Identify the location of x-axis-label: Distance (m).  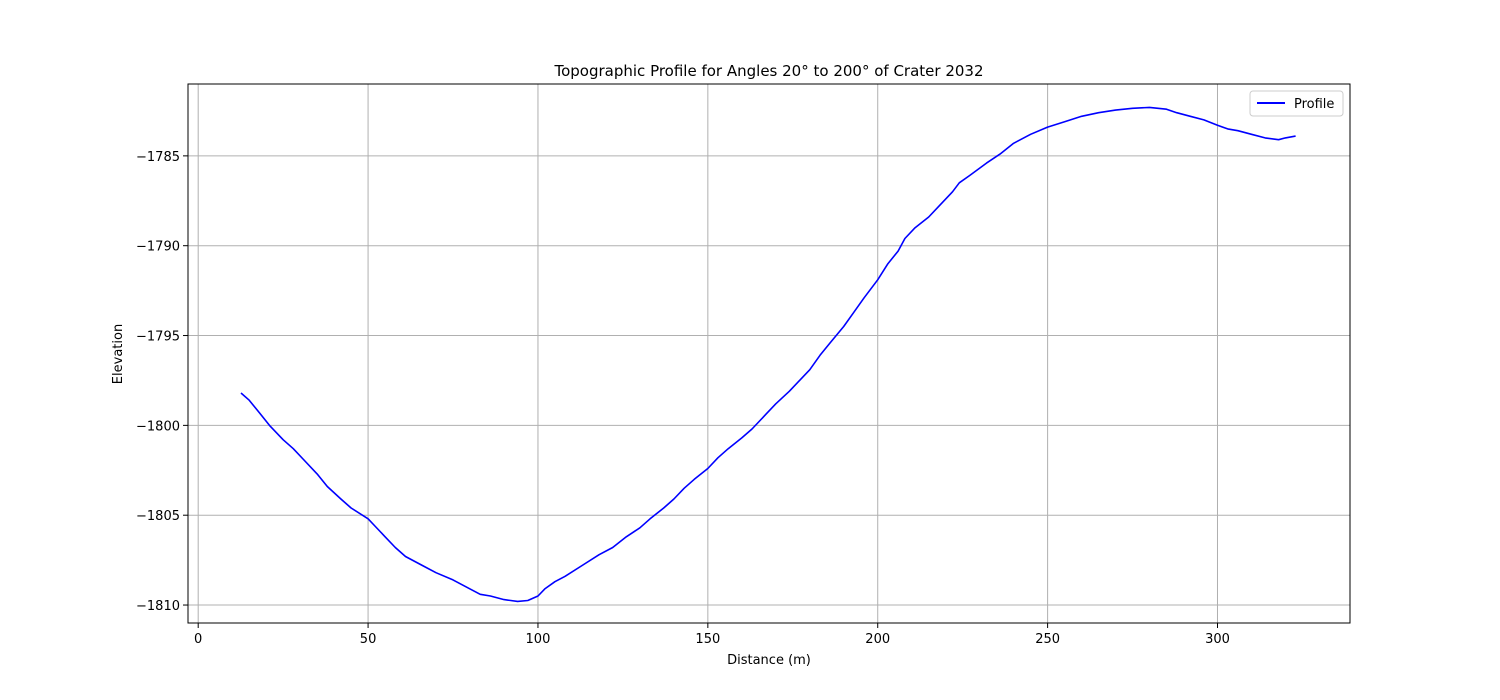
(769, 660).